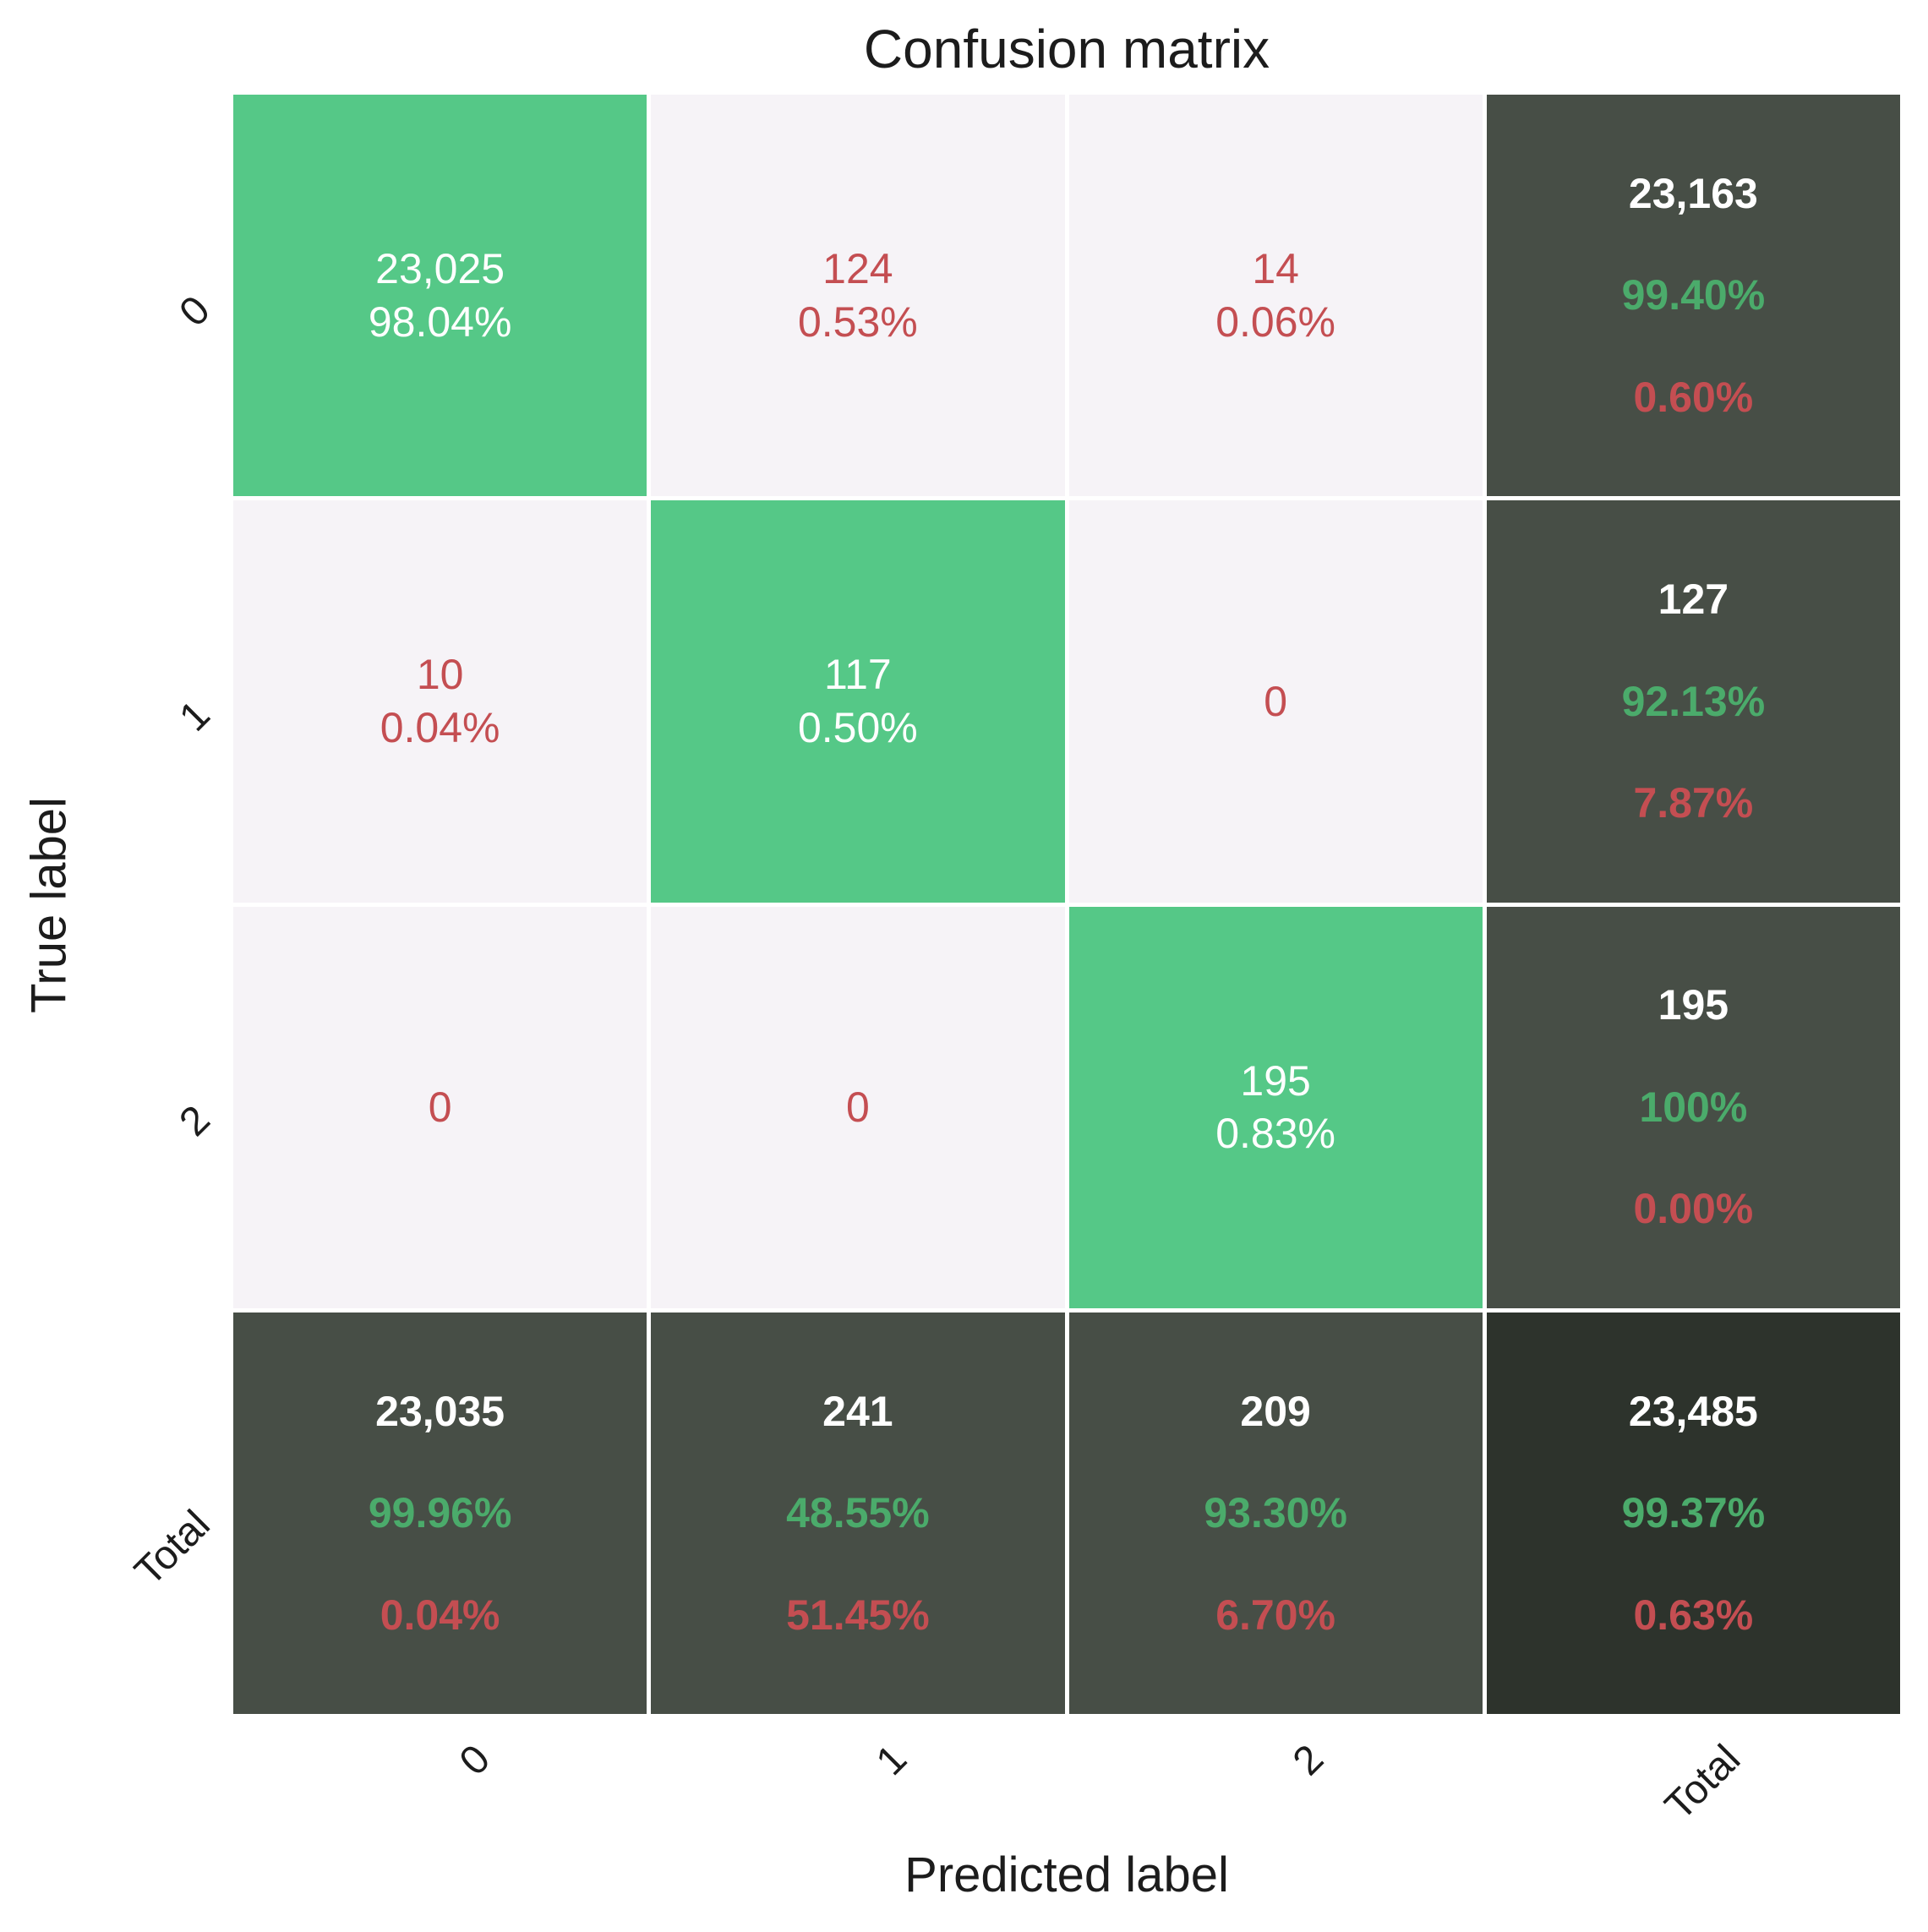  I want to click on matrix-cell-r0-total: 23,163 99.40% 0.60%, so click(1693, 296).